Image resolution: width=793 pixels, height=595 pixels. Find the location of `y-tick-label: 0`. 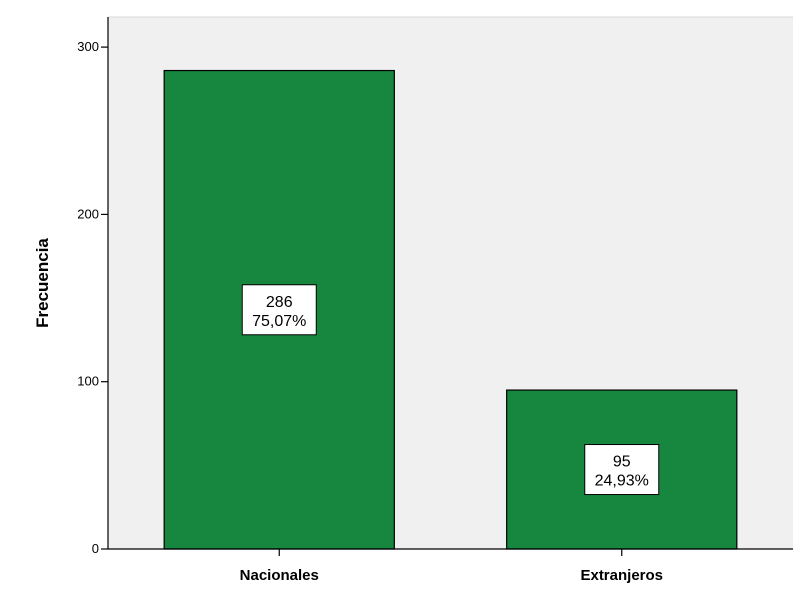

y-tick-label: 0 is located at coordinates (95, 548).